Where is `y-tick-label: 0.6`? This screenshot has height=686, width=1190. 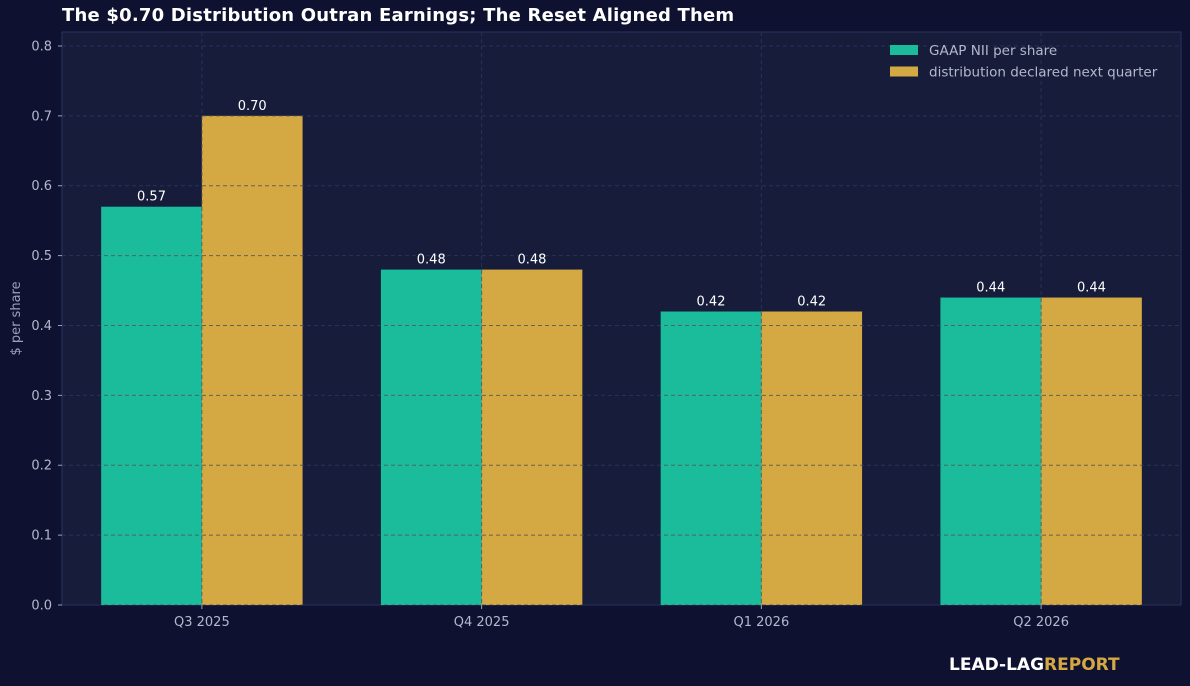
y-tick-label: 0.6 is located at coordinates (41, 186).